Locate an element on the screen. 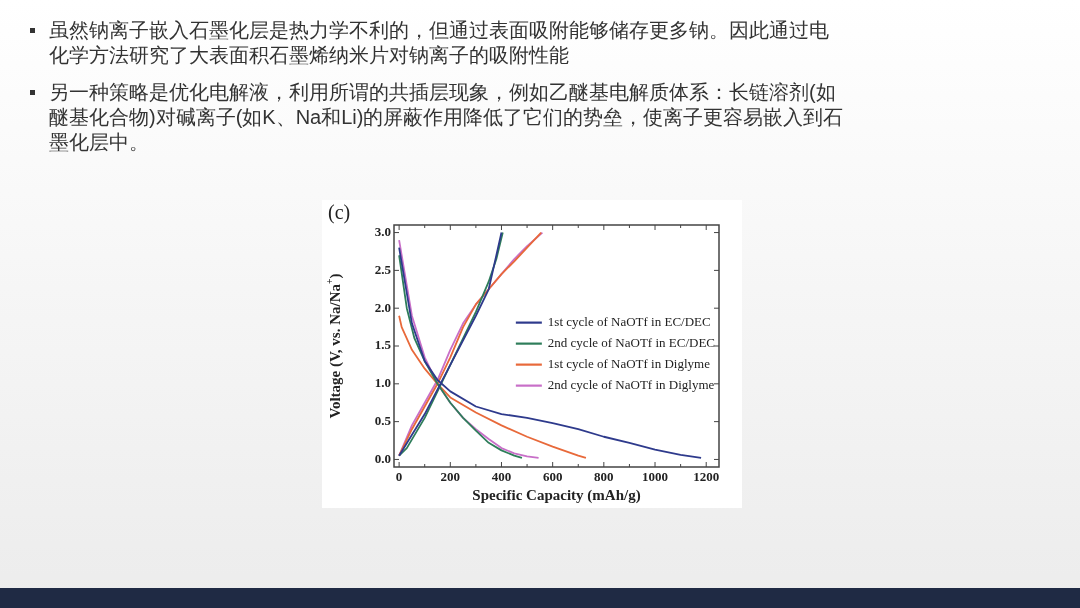 This screenshot has height=608, width=1080. y-tick-label: 3.0 is located at coordinates (382, 231).